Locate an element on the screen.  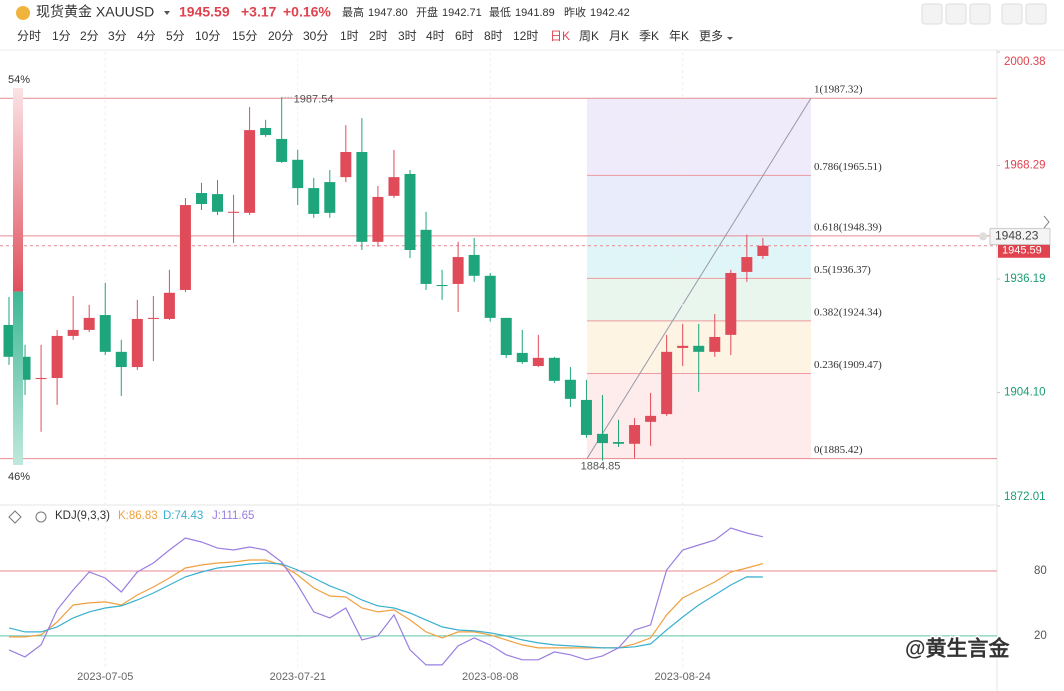
timeframe-tab: 10分 is located at coordinates (207, 36).